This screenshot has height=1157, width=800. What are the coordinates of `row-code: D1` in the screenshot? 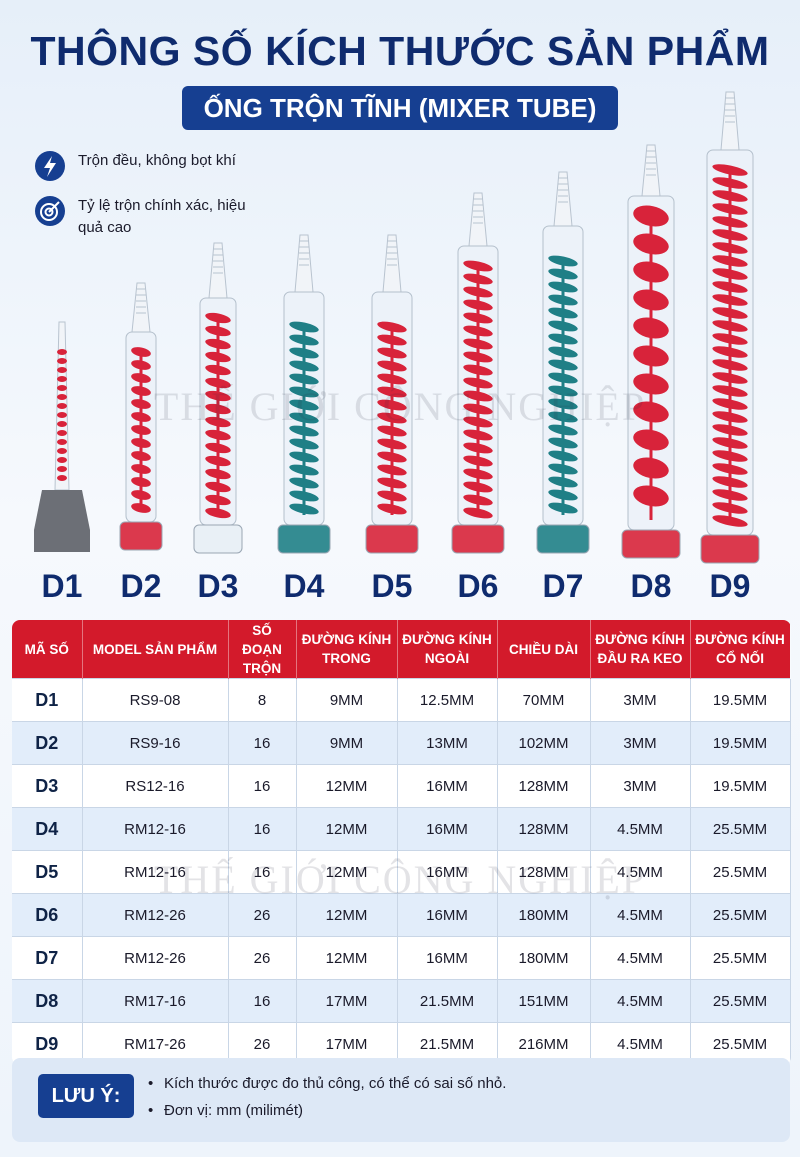 It's located at (47, 700).